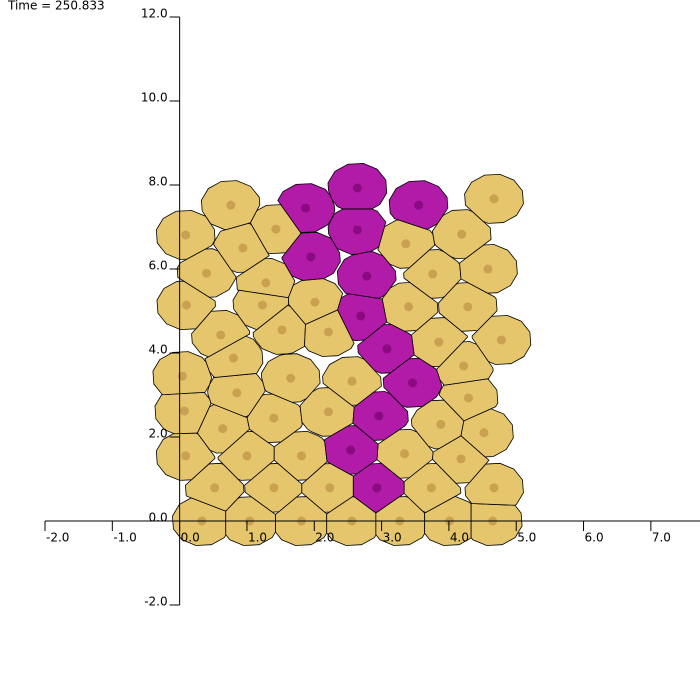 Image resolution: width=700 pixels, height=700 pixels. Describe the element at coordinates (257, 538) in the screenshot. I see `x-tick-label: 1.0` at that location.